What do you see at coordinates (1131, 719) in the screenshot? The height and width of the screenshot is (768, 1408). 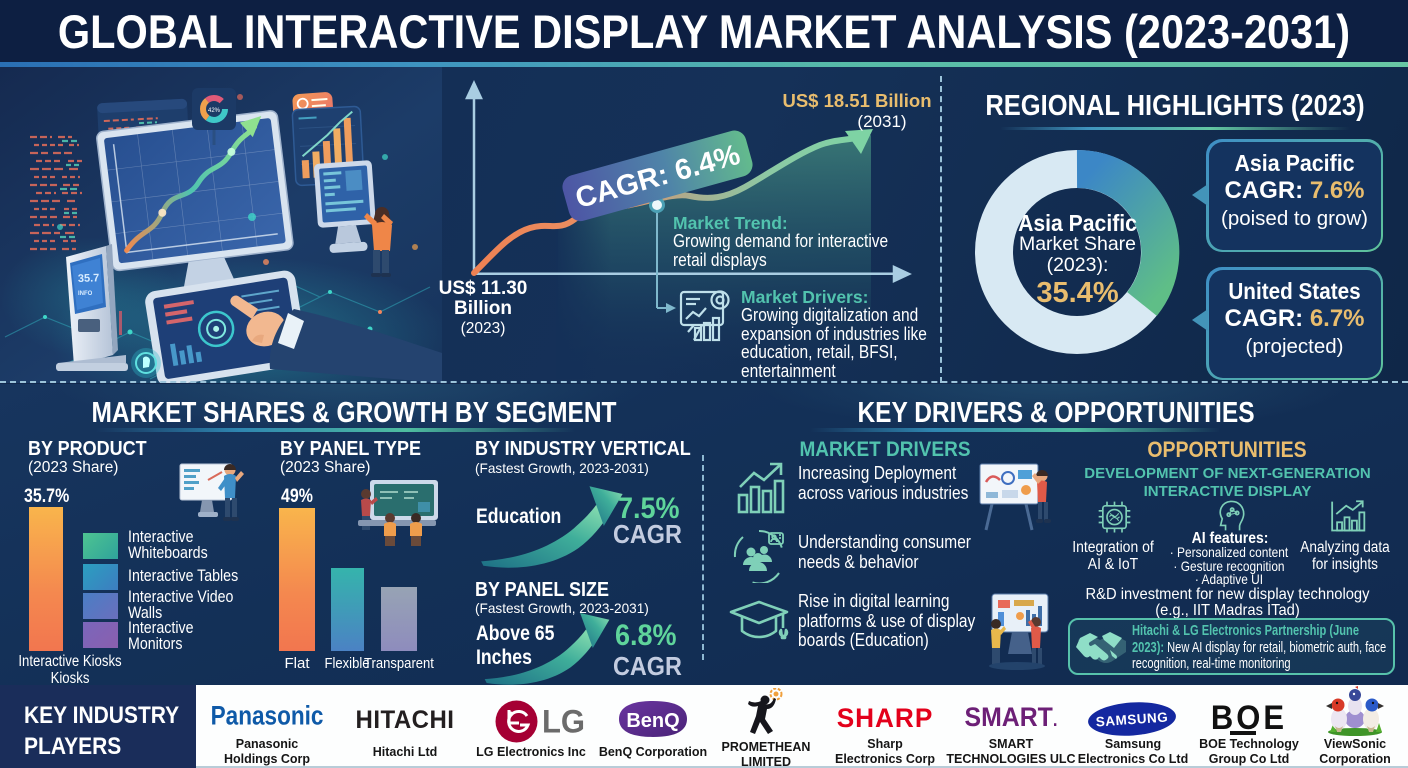 I see `svg-text: SAMSUNG` at bounding box center [1131, 719].